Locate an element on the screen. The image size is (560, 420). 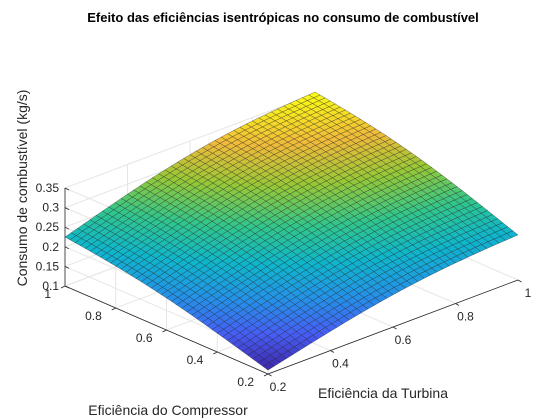
z-tick-label: 0.3 is located at coordinates (50, 208).